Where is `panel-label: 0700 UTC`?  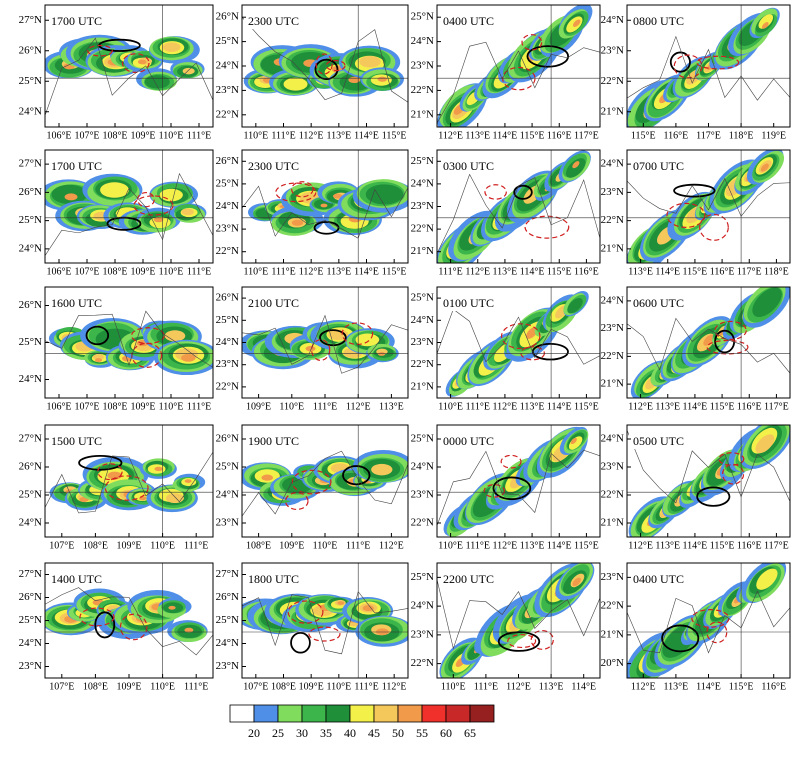
panel-label: 0700 UTC is located at coordinates (658, 166).